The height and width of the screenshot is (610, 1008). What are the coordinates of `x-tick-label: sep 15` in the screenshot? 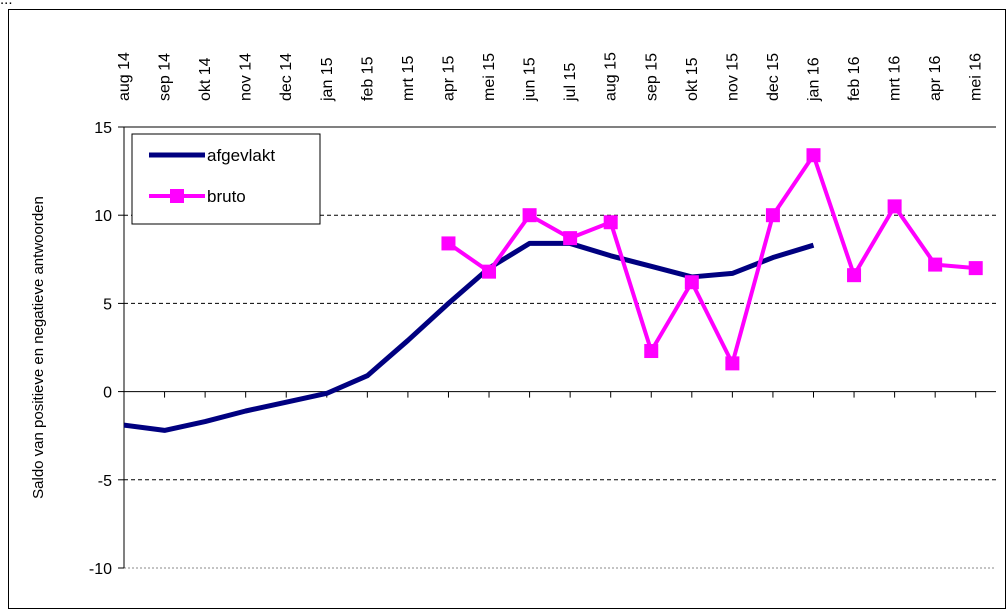 It's located at (651, 77).